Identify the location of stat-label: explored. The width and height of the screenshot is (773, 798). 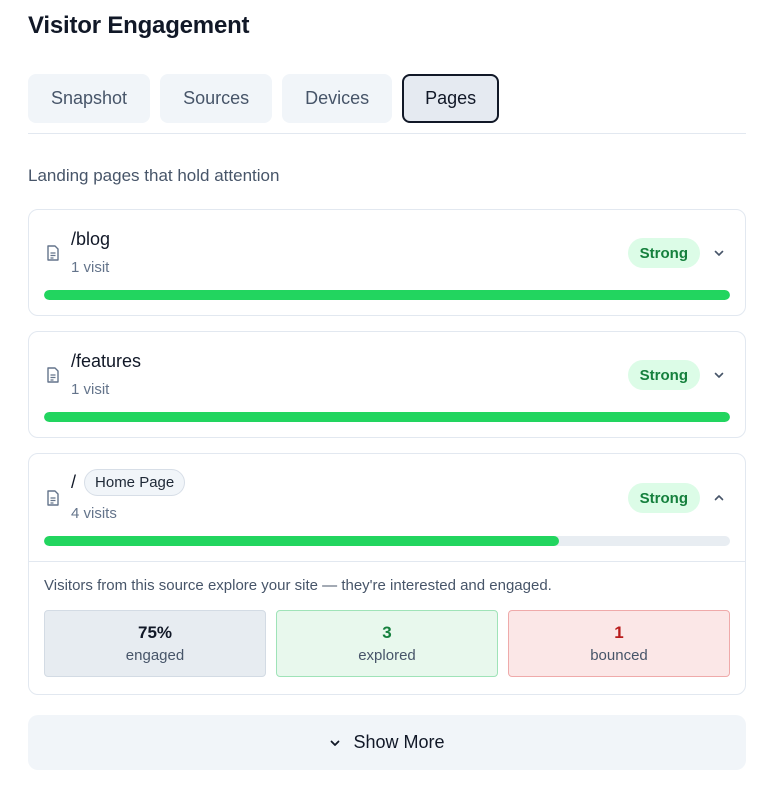
(387, 655).